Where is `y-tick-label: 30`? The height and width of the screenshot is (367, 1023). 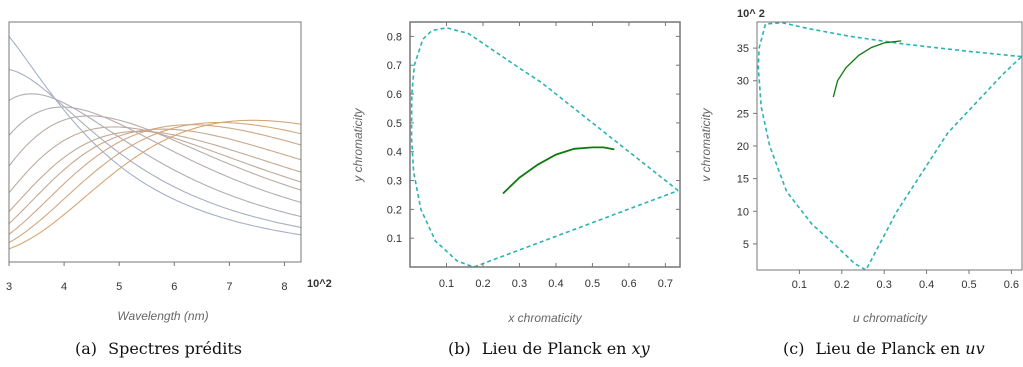 y-tick-label: 30 is located at coordinates (743, 82).